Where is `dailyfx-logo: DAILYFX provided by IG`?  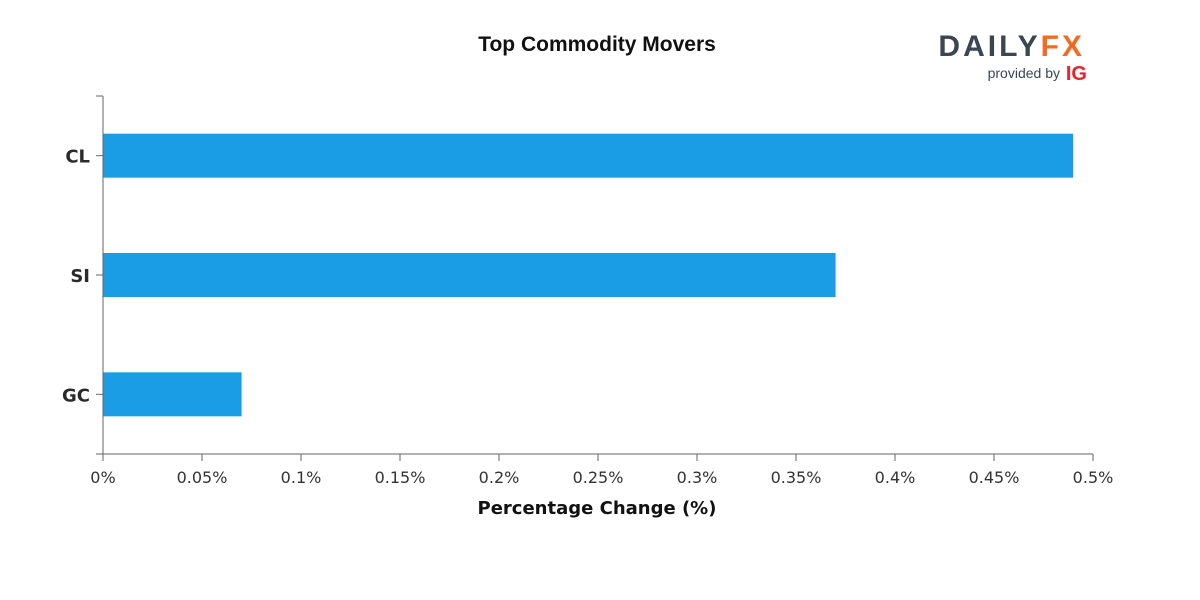 dailyfx-logo: DAILYFX provided by IG is located at coordinates (1012, 57).